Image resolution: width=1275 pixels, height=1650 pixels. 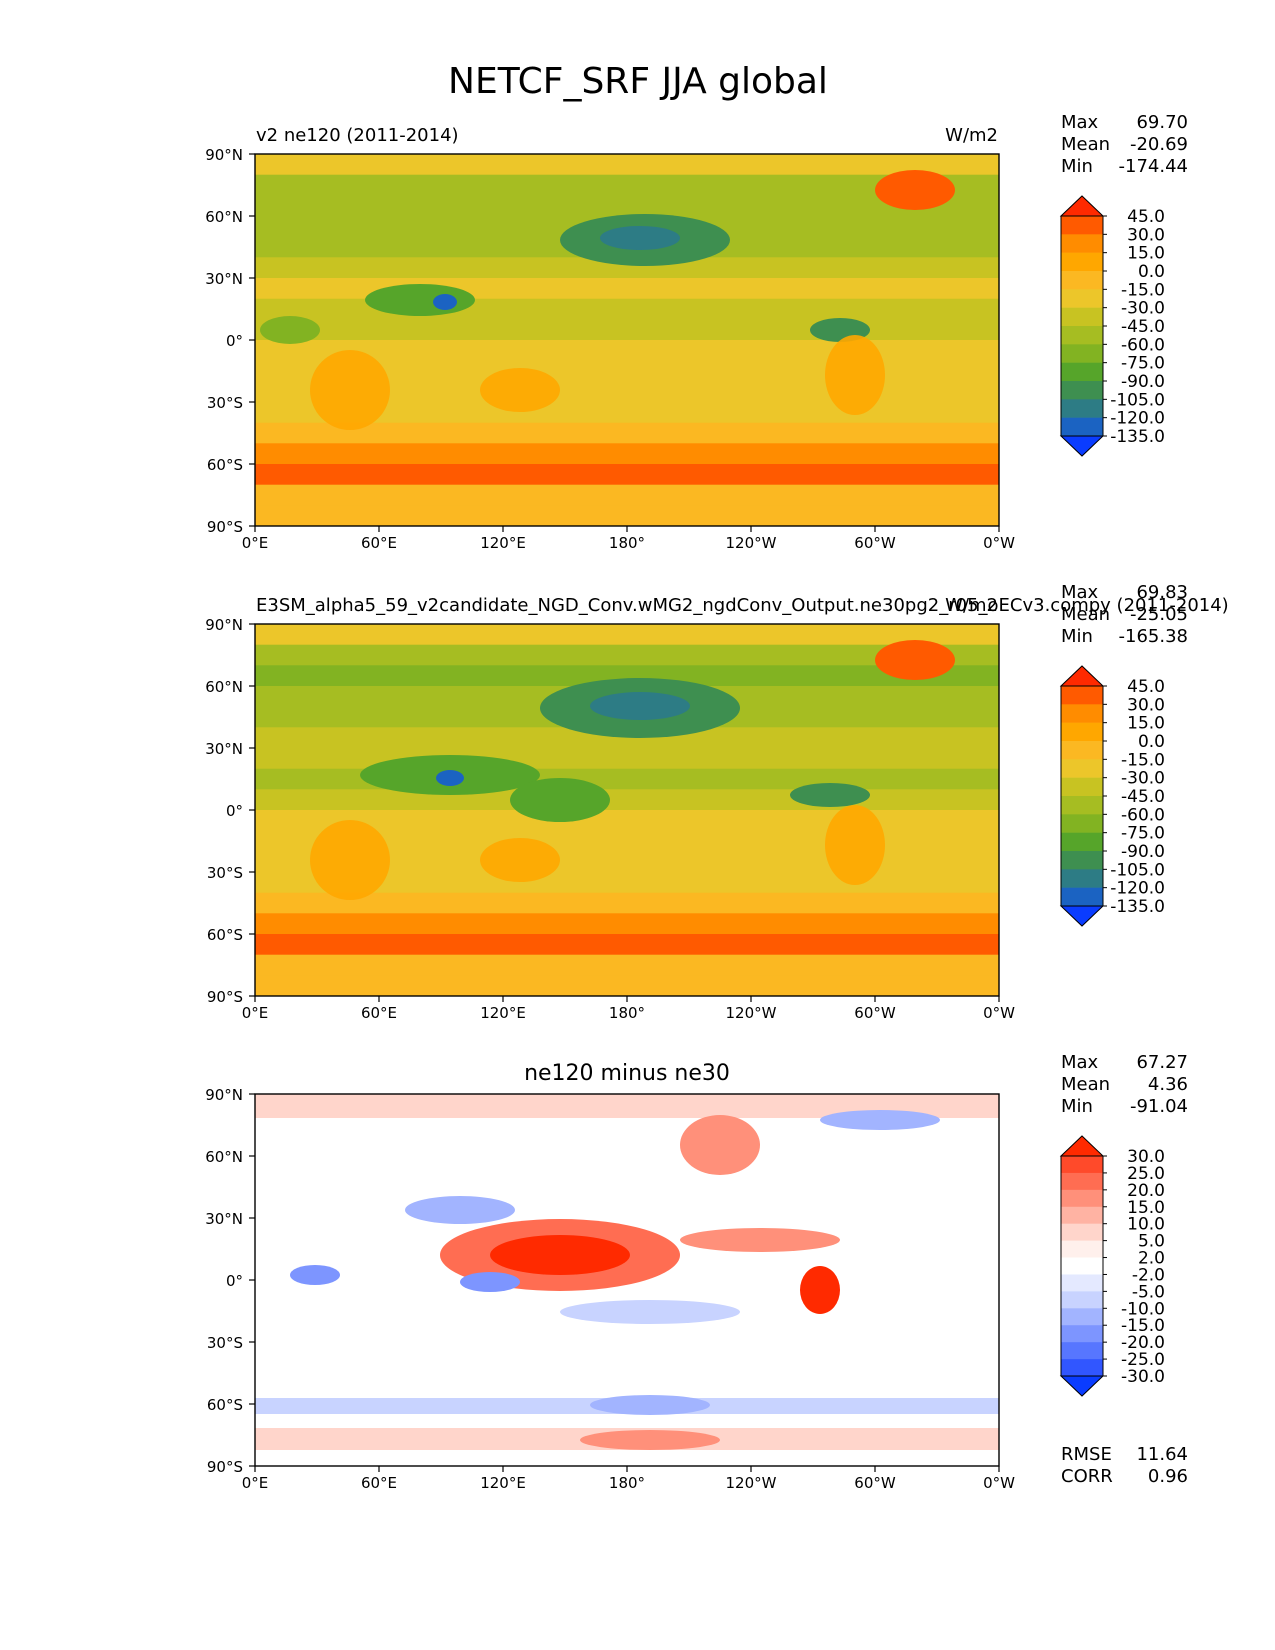 I want to click on panel-left-label: v2 ne120 (2011-2014), so click(x=357, y=135).